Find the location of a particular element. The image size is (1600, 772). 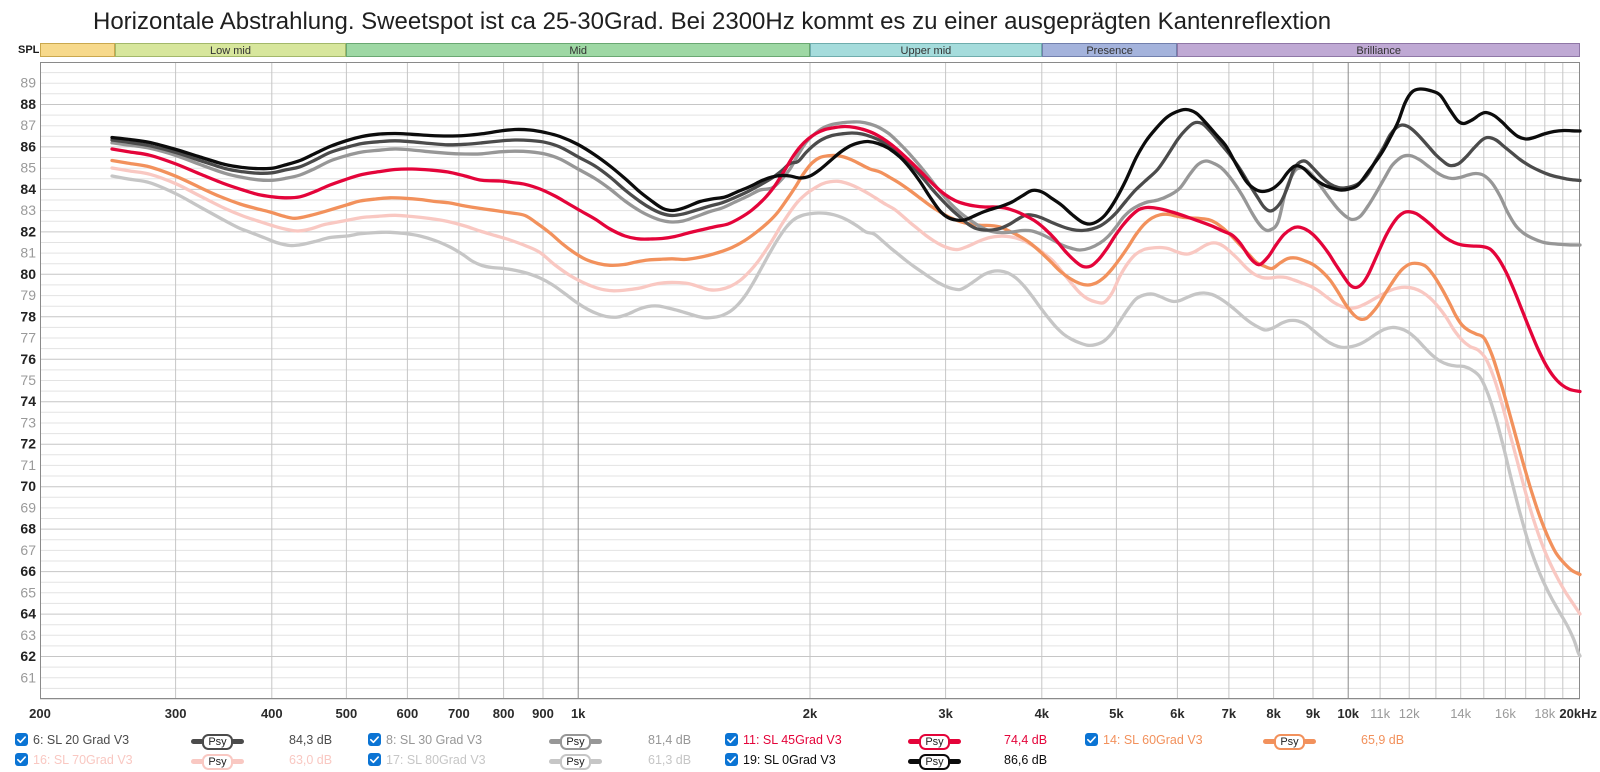

svg-text: 200 is located at coordinates (40, 713).